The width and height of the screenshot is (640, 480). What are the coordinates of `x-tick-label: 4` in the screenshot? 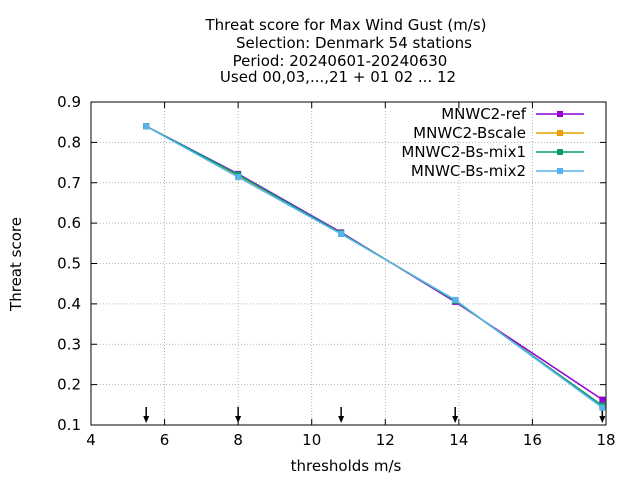 It's located at (91, 440).